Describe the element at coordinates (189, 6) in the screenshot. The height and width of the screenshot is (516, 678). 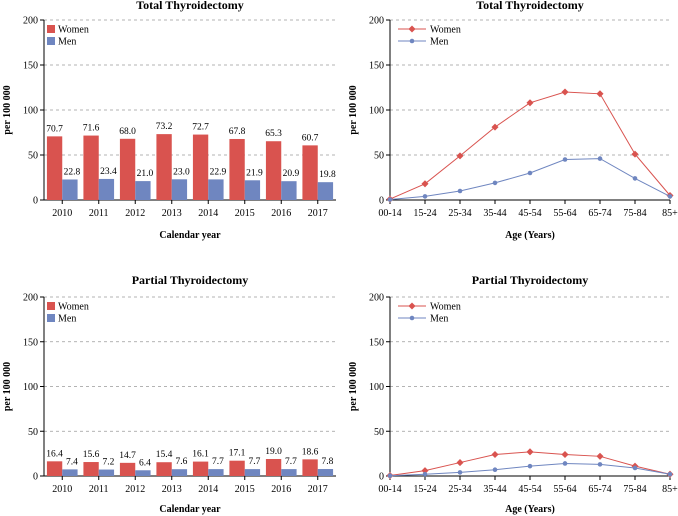
I see `chart-title: Total Thyroidectomy` at that location.